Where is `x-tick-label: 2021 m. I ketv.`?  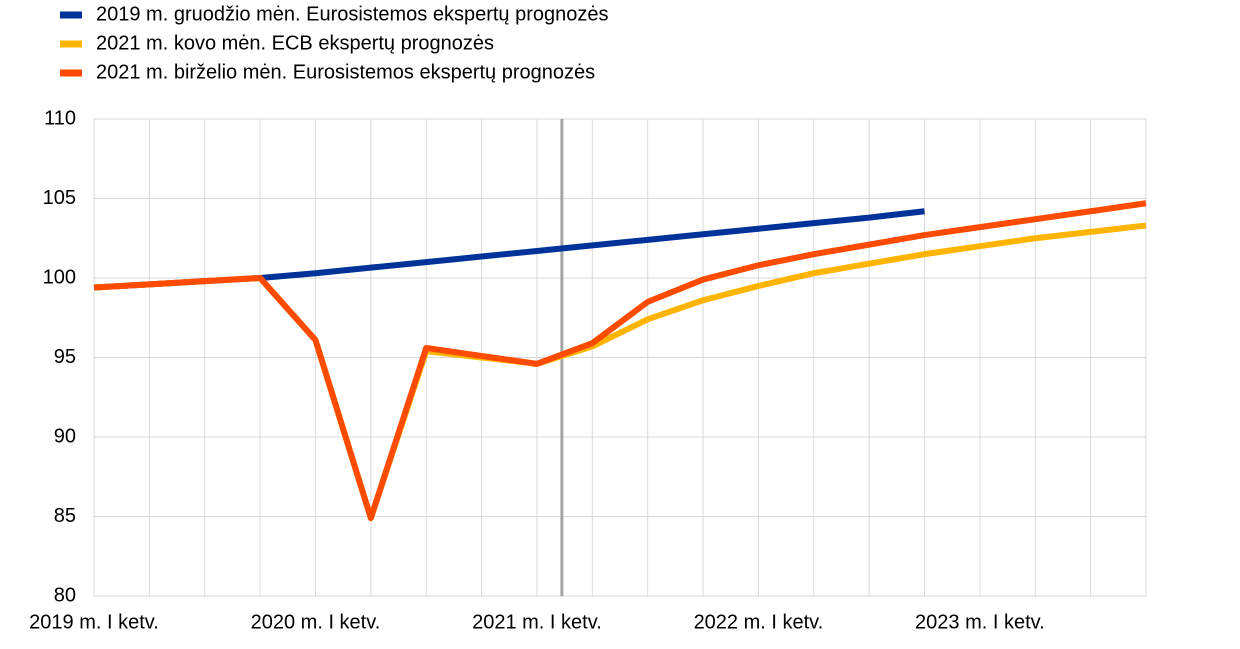
x-tick-label: 2021 m. I ketv. is located at coordinates (537, 622).